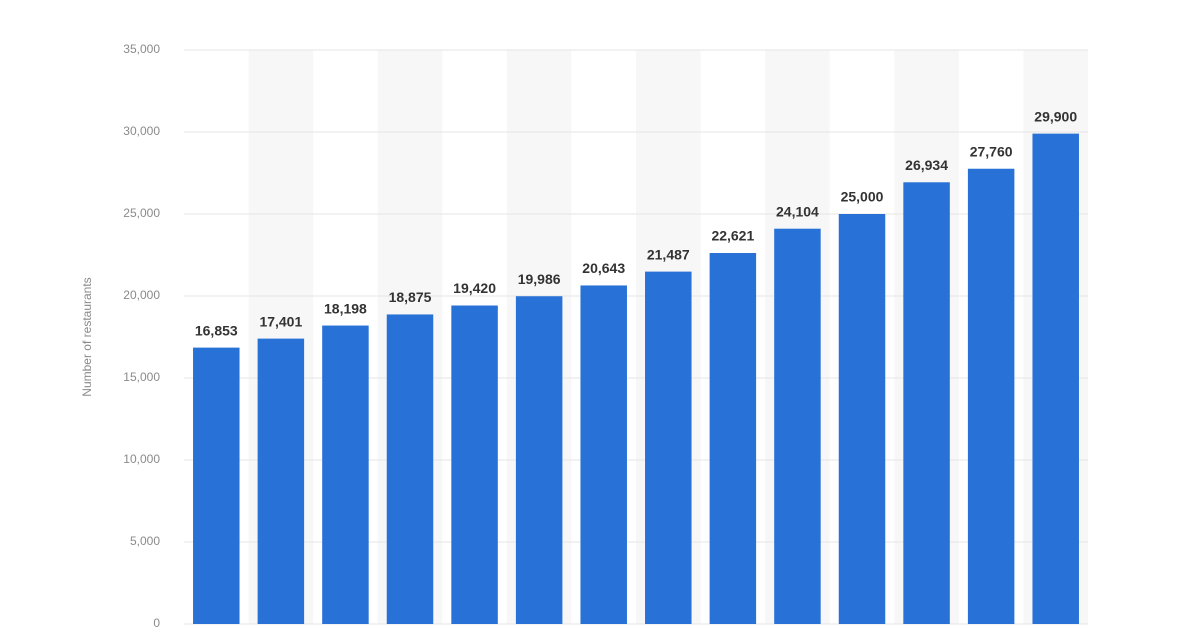 The image size is (1196, 628). Describe the element at coordinates (145, 541) in the screenshot. I see `y-tick-label: 5,000` at that location.